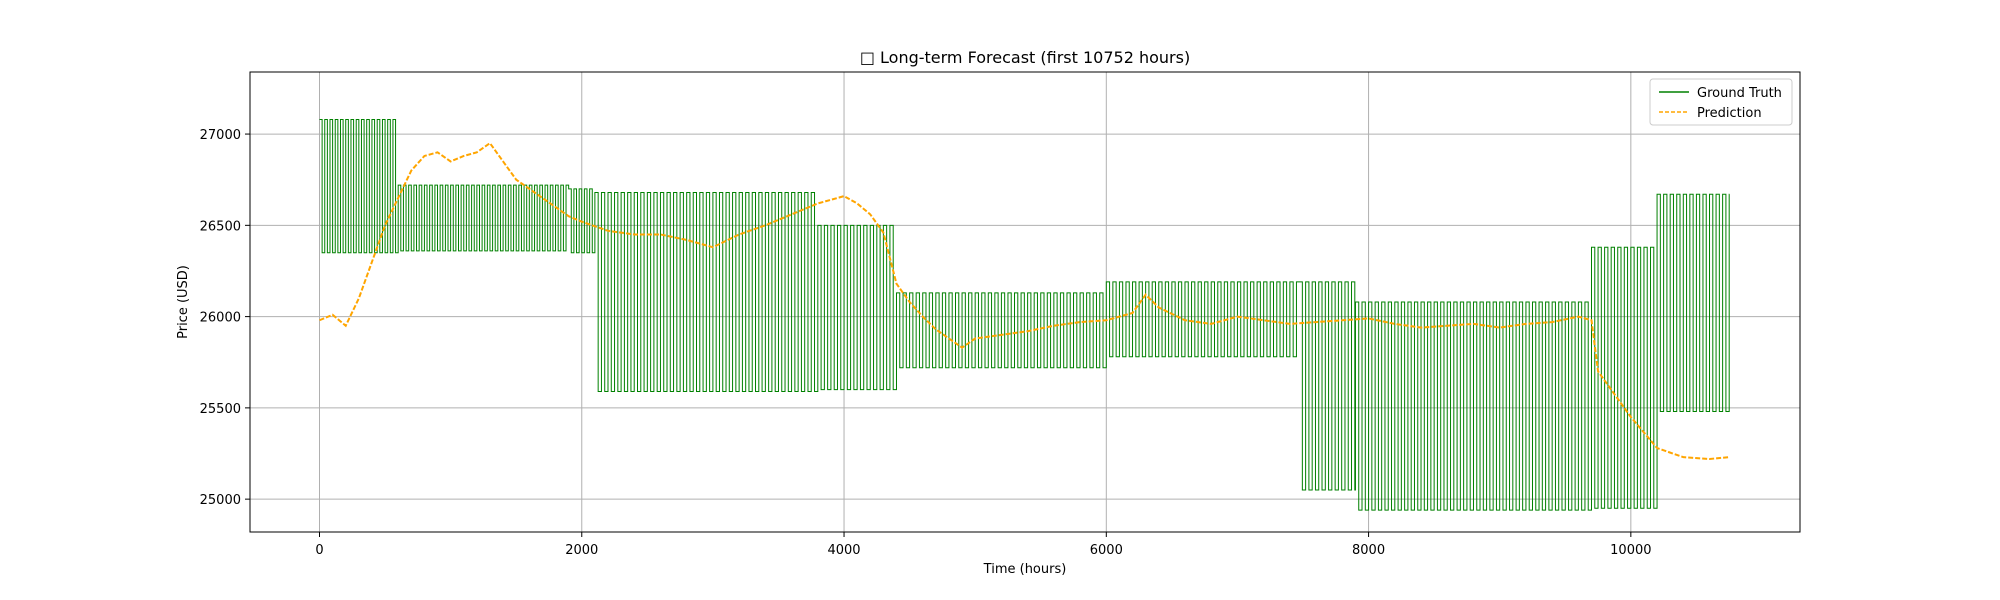 This screenshot has width=2000, height=600. I want to click on legend-label-prediction: Prediction, so click(1729, 113).